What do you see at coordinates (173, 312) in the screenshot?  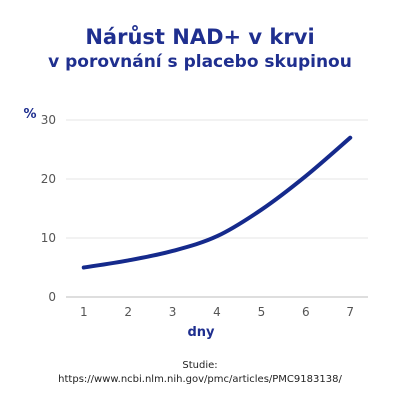 I see `x-tick-label: 3` at bounding box center [173, 312].